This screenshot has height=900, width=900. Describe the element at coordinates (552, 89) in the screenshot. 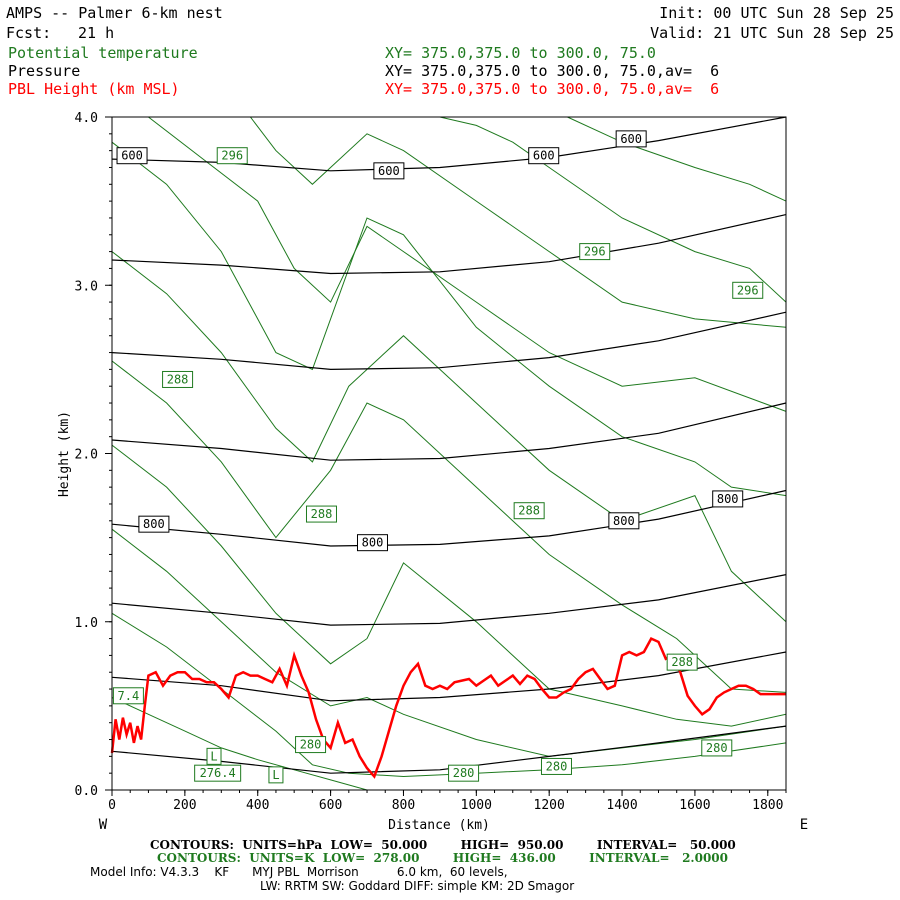

I see `legend-pbl-spec: XY= 375.0,375.0 to 300.0, 75.0,av= 6` at that location.